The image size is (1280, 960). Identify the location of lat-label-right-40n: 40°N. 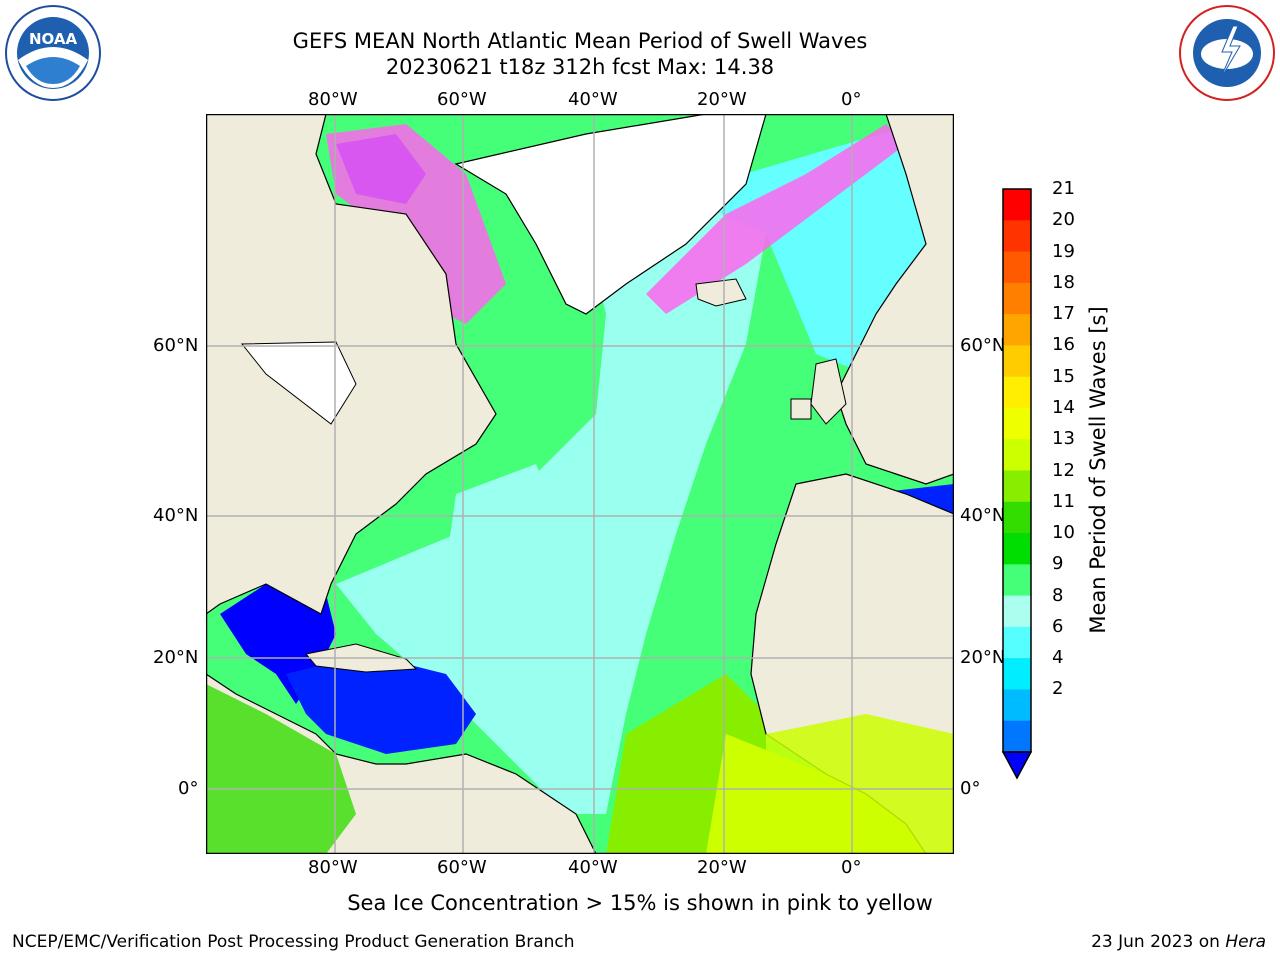
(983, 515).